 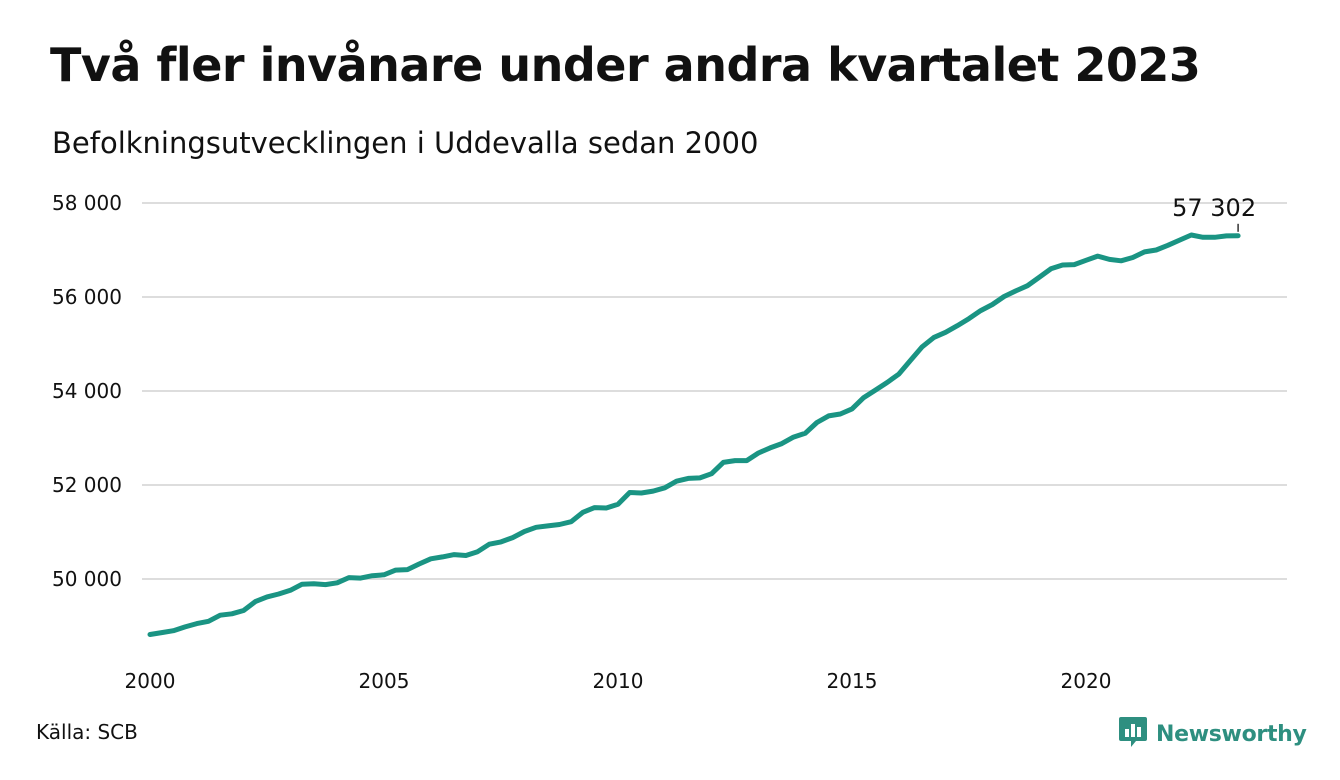 I want to click on y-tick-label: 54 000, so click(x=87, y=391).